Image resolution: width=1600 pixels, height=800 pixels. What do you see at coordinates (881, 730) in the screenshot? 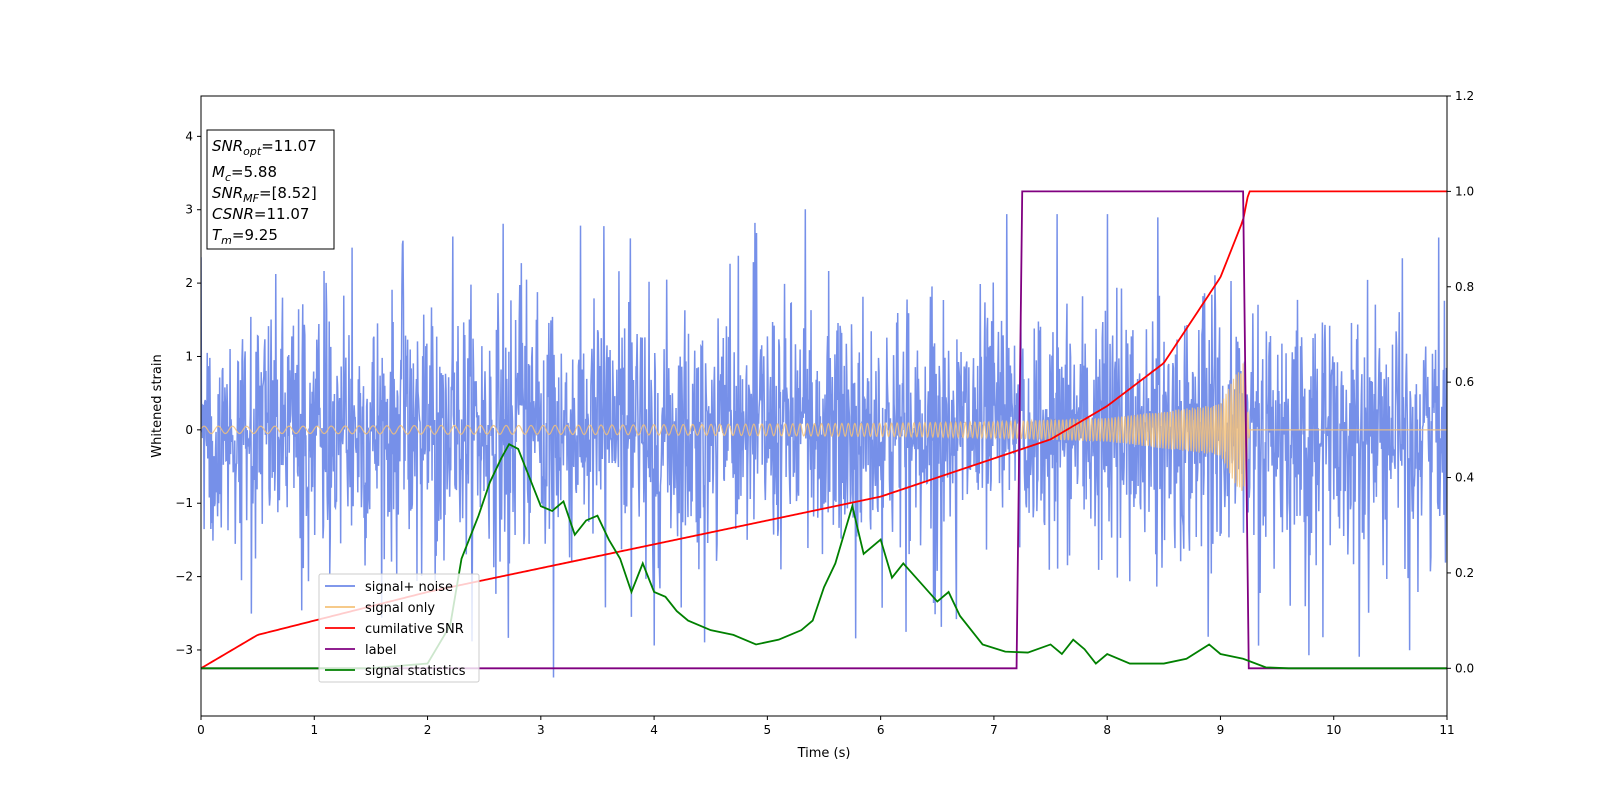
I see `x-tick-label: 6` at bounding box center [881, 730].